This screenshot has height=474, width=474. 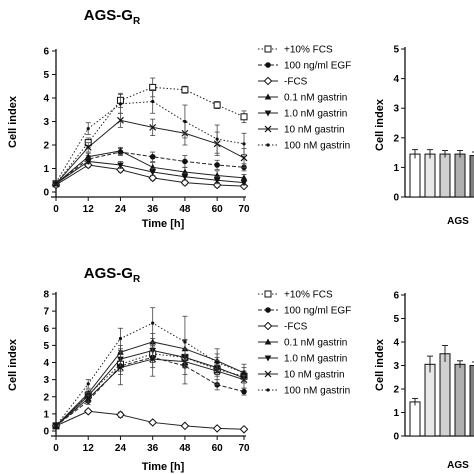 What do you see at coordinates (244, 209) in the screenshot?
I see `x-tick-label: 70` at bounding box center [244, 209].